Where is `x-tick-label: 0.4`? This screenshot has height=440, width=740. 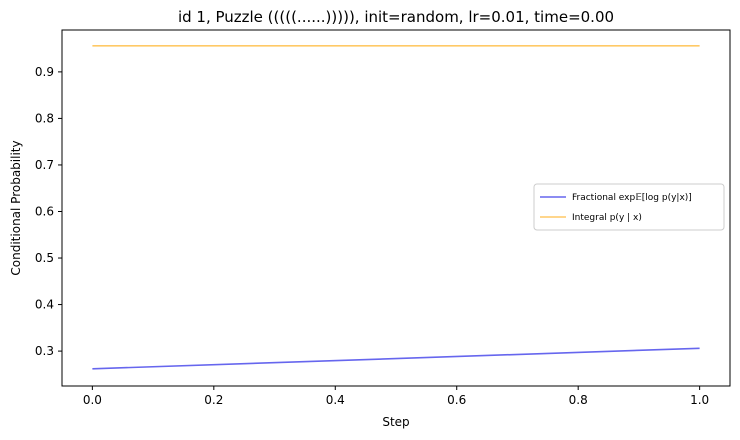 x-tick-label: 0.4 is located at coordinates (335, 400).